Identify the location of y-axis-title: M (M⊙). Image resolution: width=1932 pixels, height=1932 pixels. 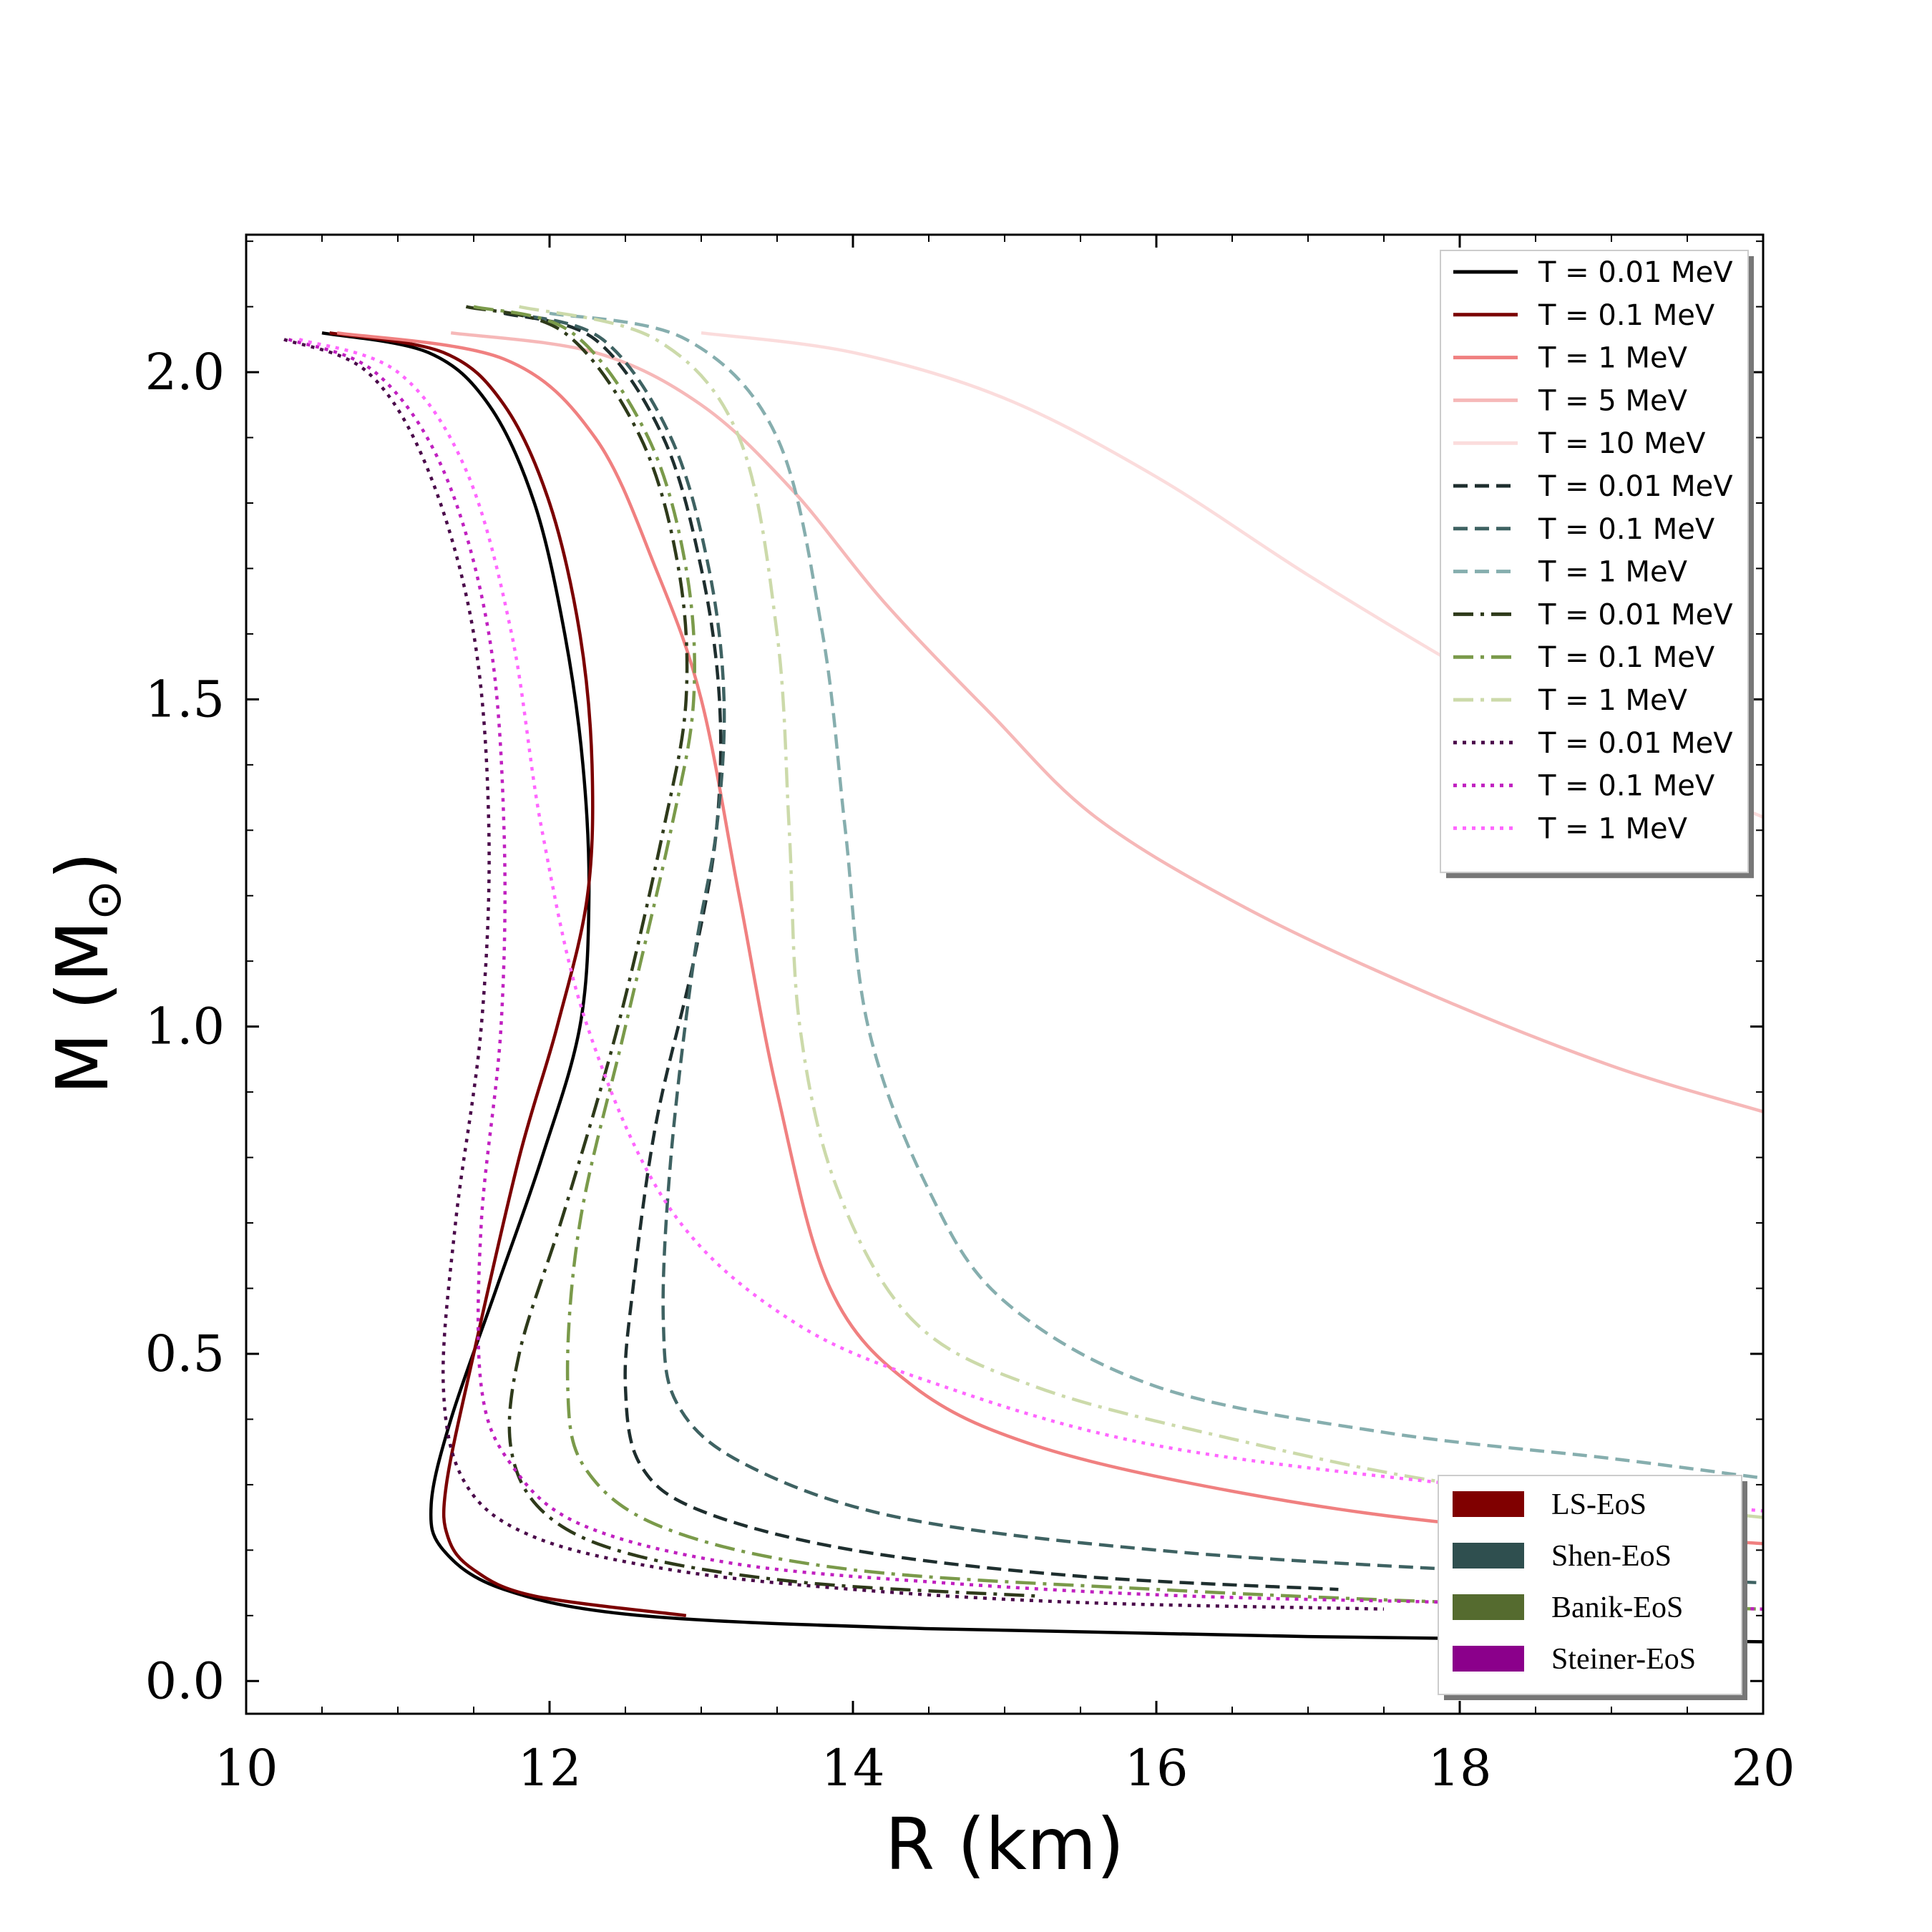
(86, 973).